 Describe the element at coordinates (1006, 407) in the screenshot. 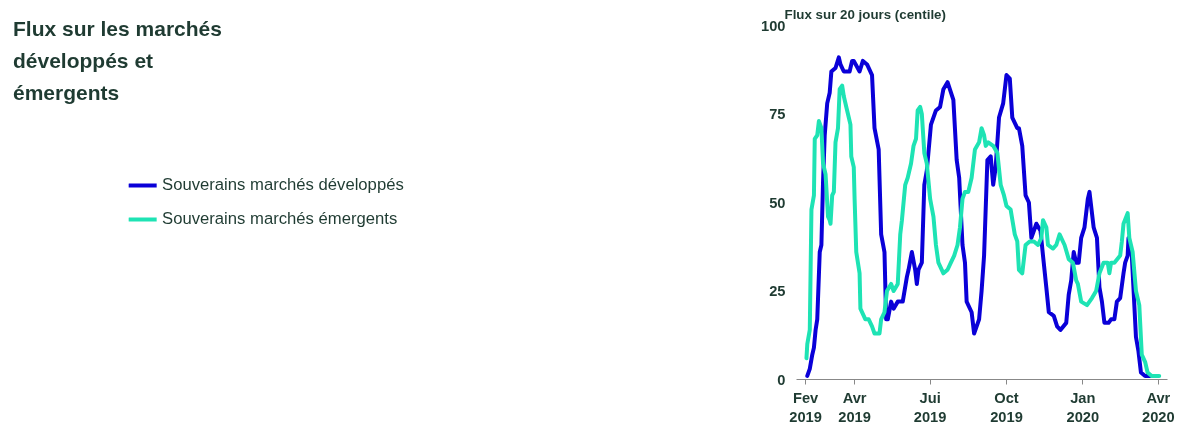

I see `x-tick-label: Oct 2019` at that location.